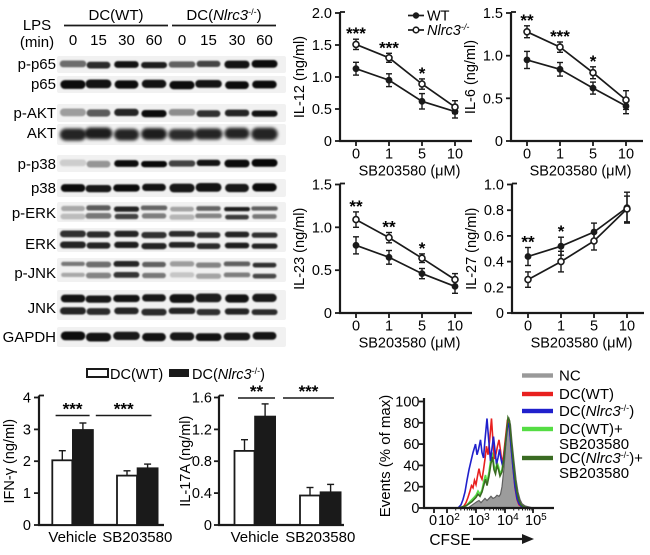  Describe the element at coordinates (72, 537) in the screenshot. I see `svg-text: Vehicle` at that location.